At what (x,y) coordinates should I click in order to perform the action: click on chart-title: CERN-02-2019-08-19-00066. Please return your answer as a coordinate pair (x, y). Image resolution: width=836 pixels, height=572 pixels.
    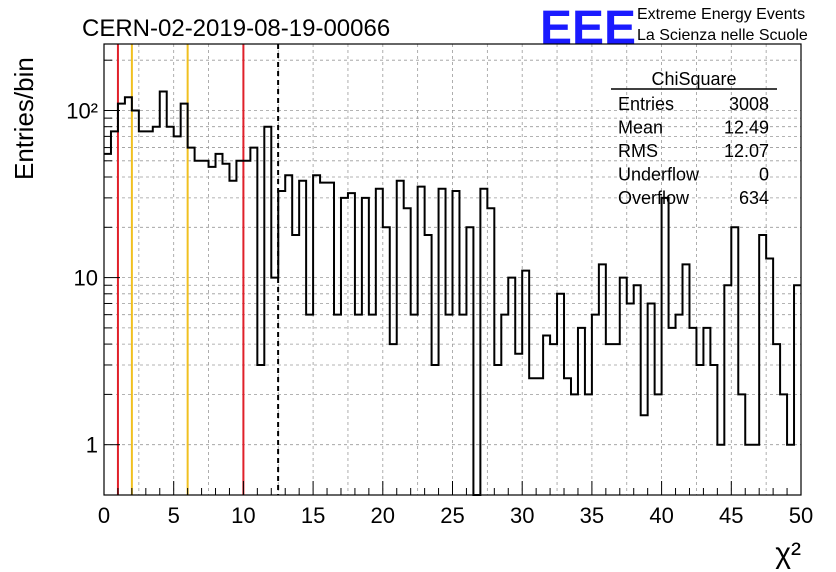
    Looking at the image, I should click on (236, 28).